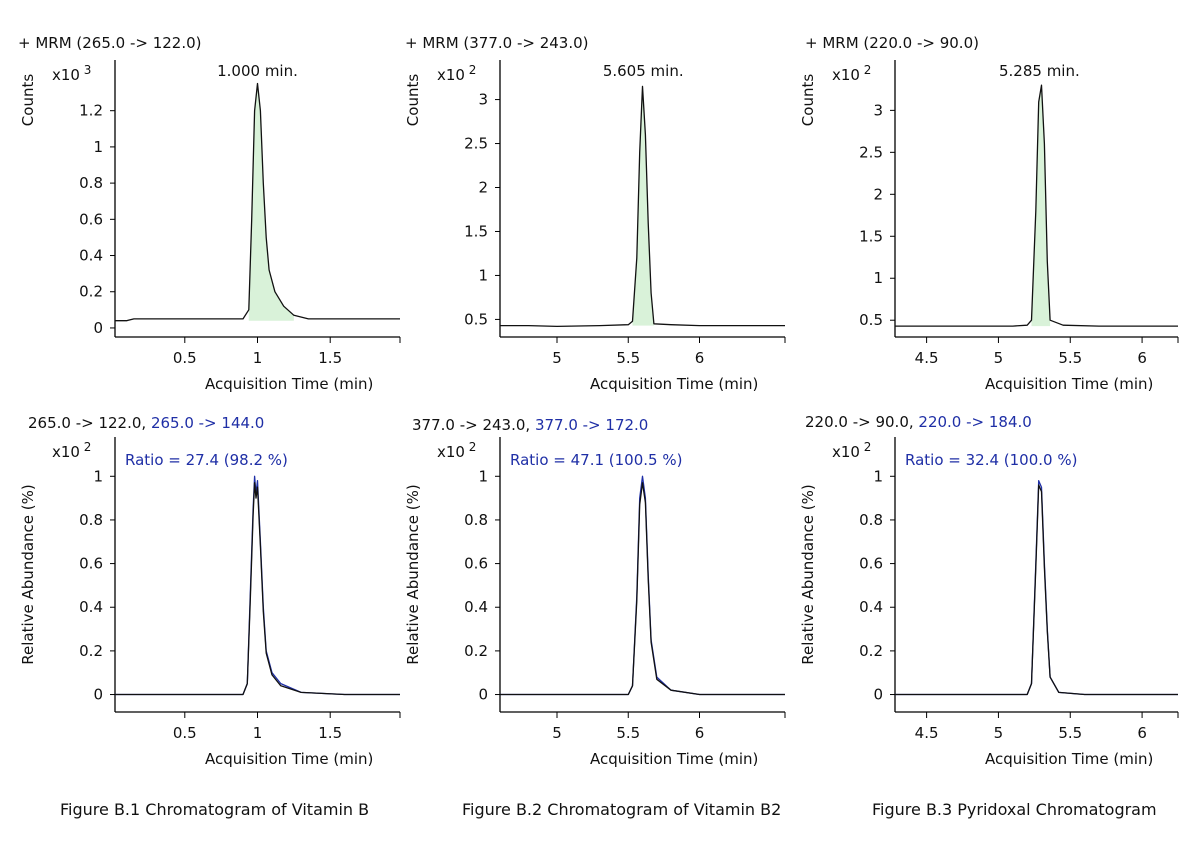 This screenshot has width=1200, height=855. Describe the element at coordinates (892, 43) in the screenshot. I see `chart-title: + MRM (220.0 -> 90.0)` at that location.